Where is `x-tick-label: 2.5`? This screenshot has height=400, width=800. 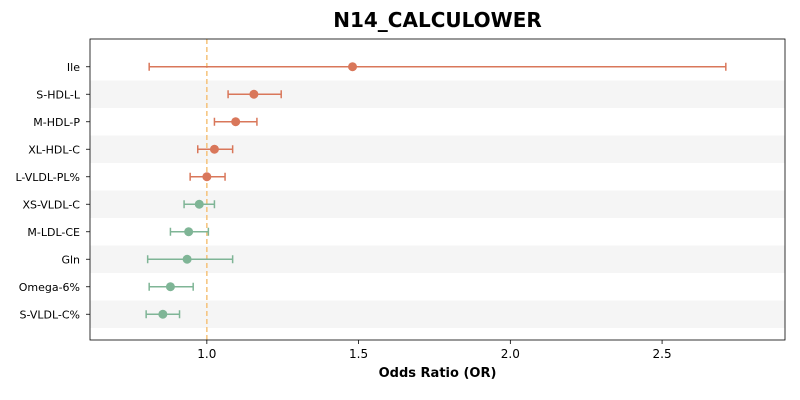
x-tick-label: 2.5 is located at coordinates (662, 354).